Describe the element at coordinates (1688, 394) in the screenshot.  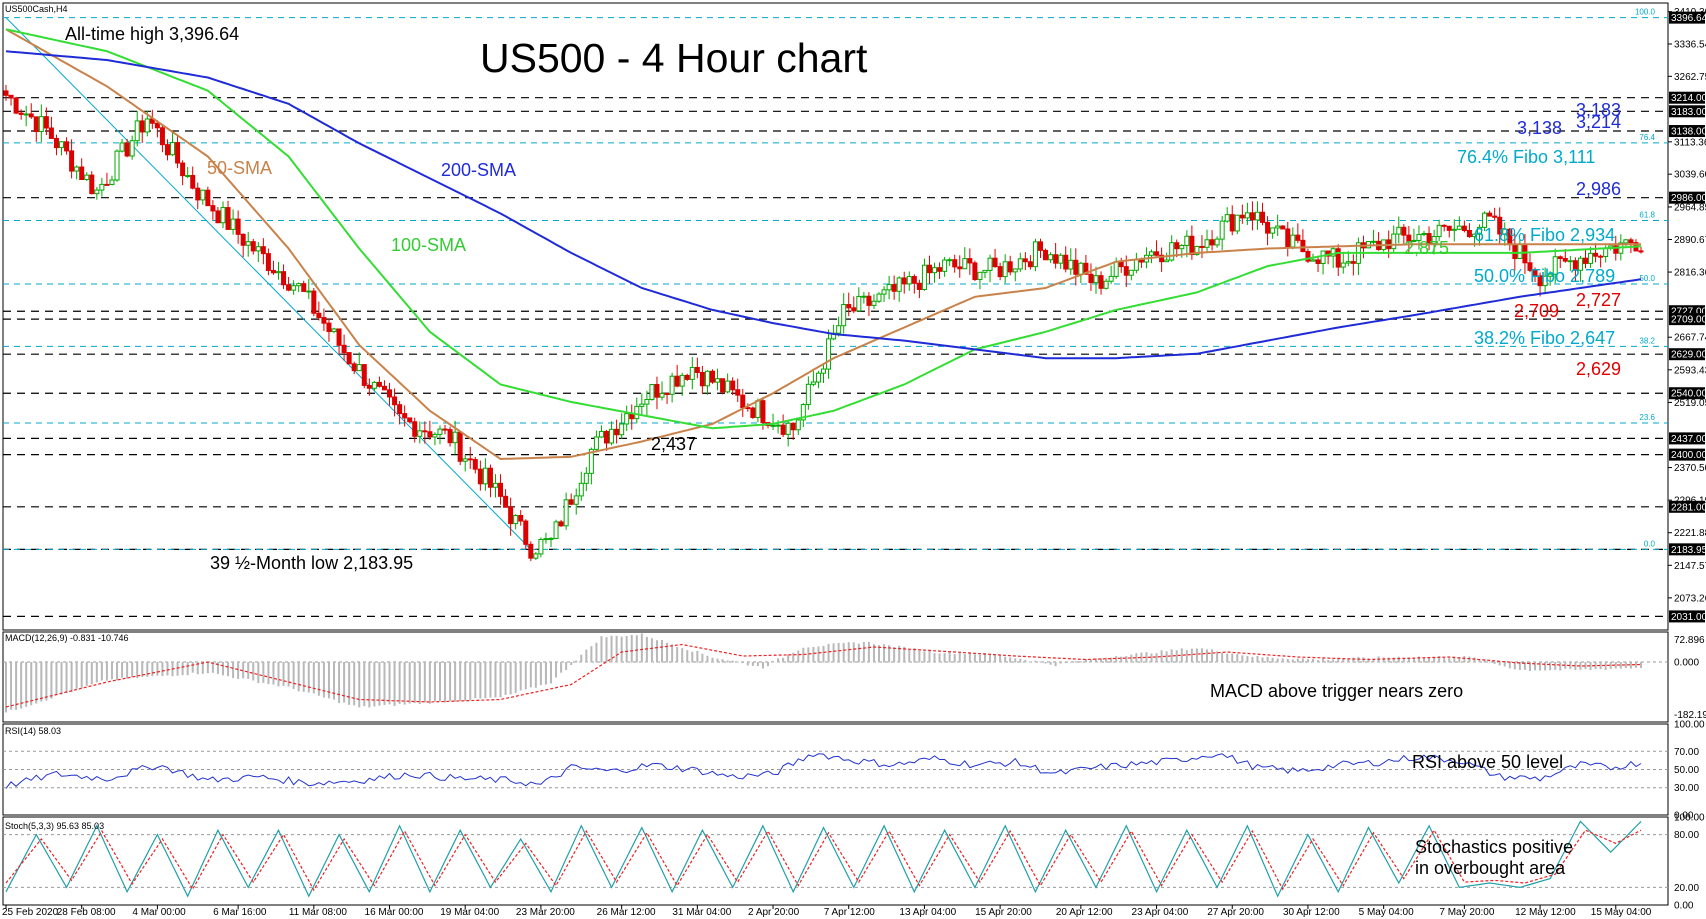
I see `price-level-label: 2540.00` at that location.